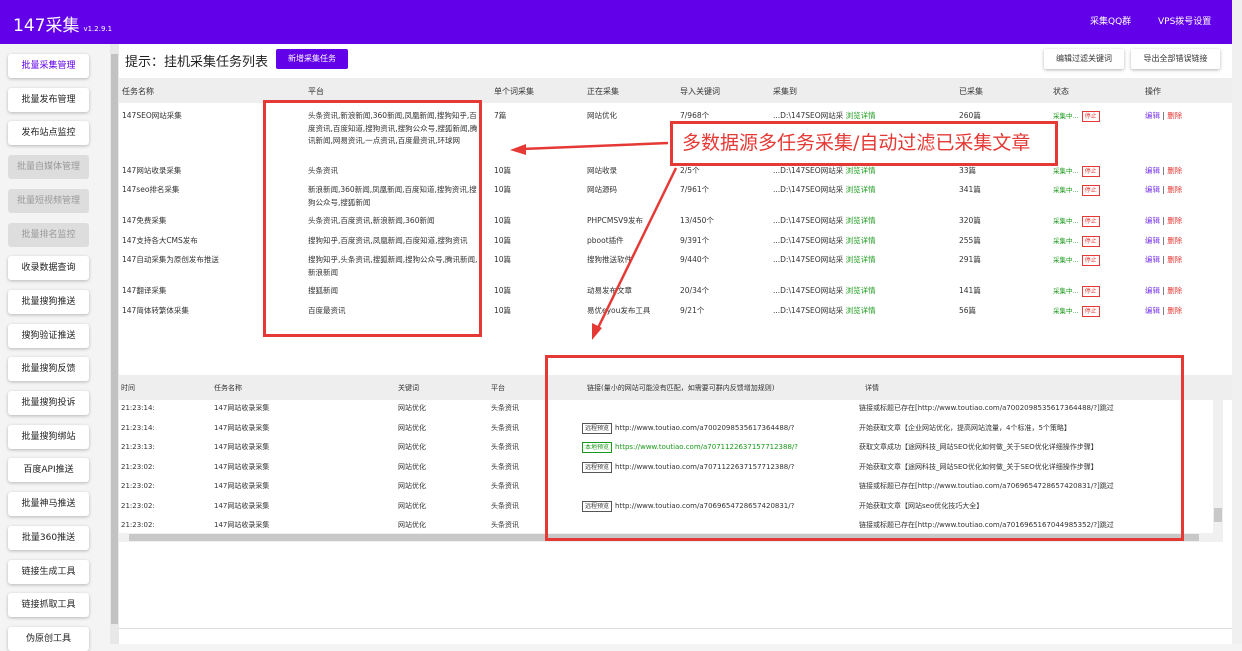  I want to click on column-header: 单个词采集, so click(514, 91).